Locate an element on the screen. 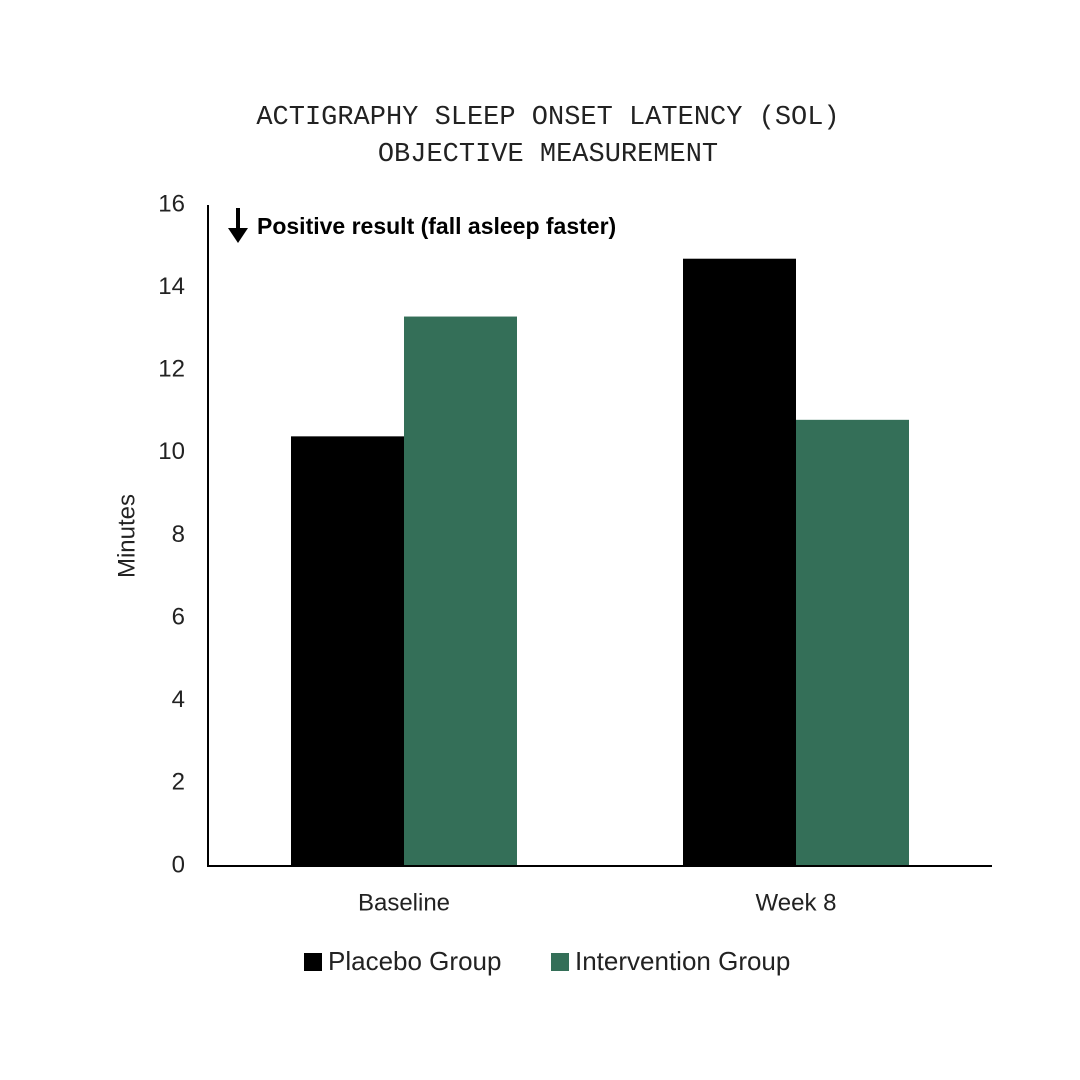 Image resolution: width=1080 pixels, height=1080 pixels. y-axis-label: Minutes is located at coordinates (126, 536).